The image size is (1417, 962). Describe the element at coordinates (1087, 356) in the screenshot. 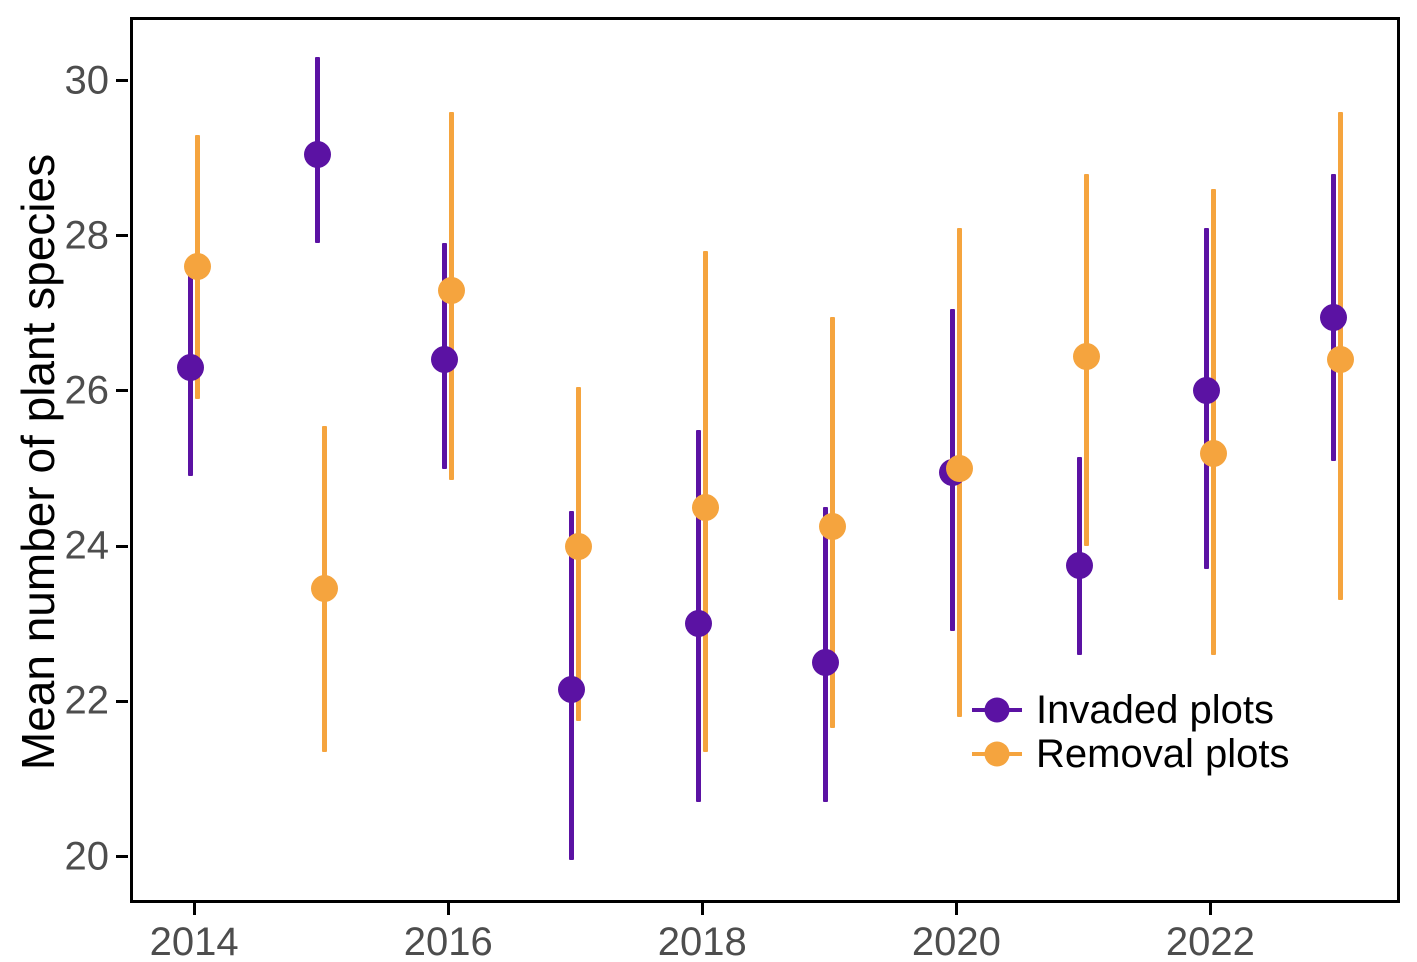

I see `mean-point-removal-2021` at that location.